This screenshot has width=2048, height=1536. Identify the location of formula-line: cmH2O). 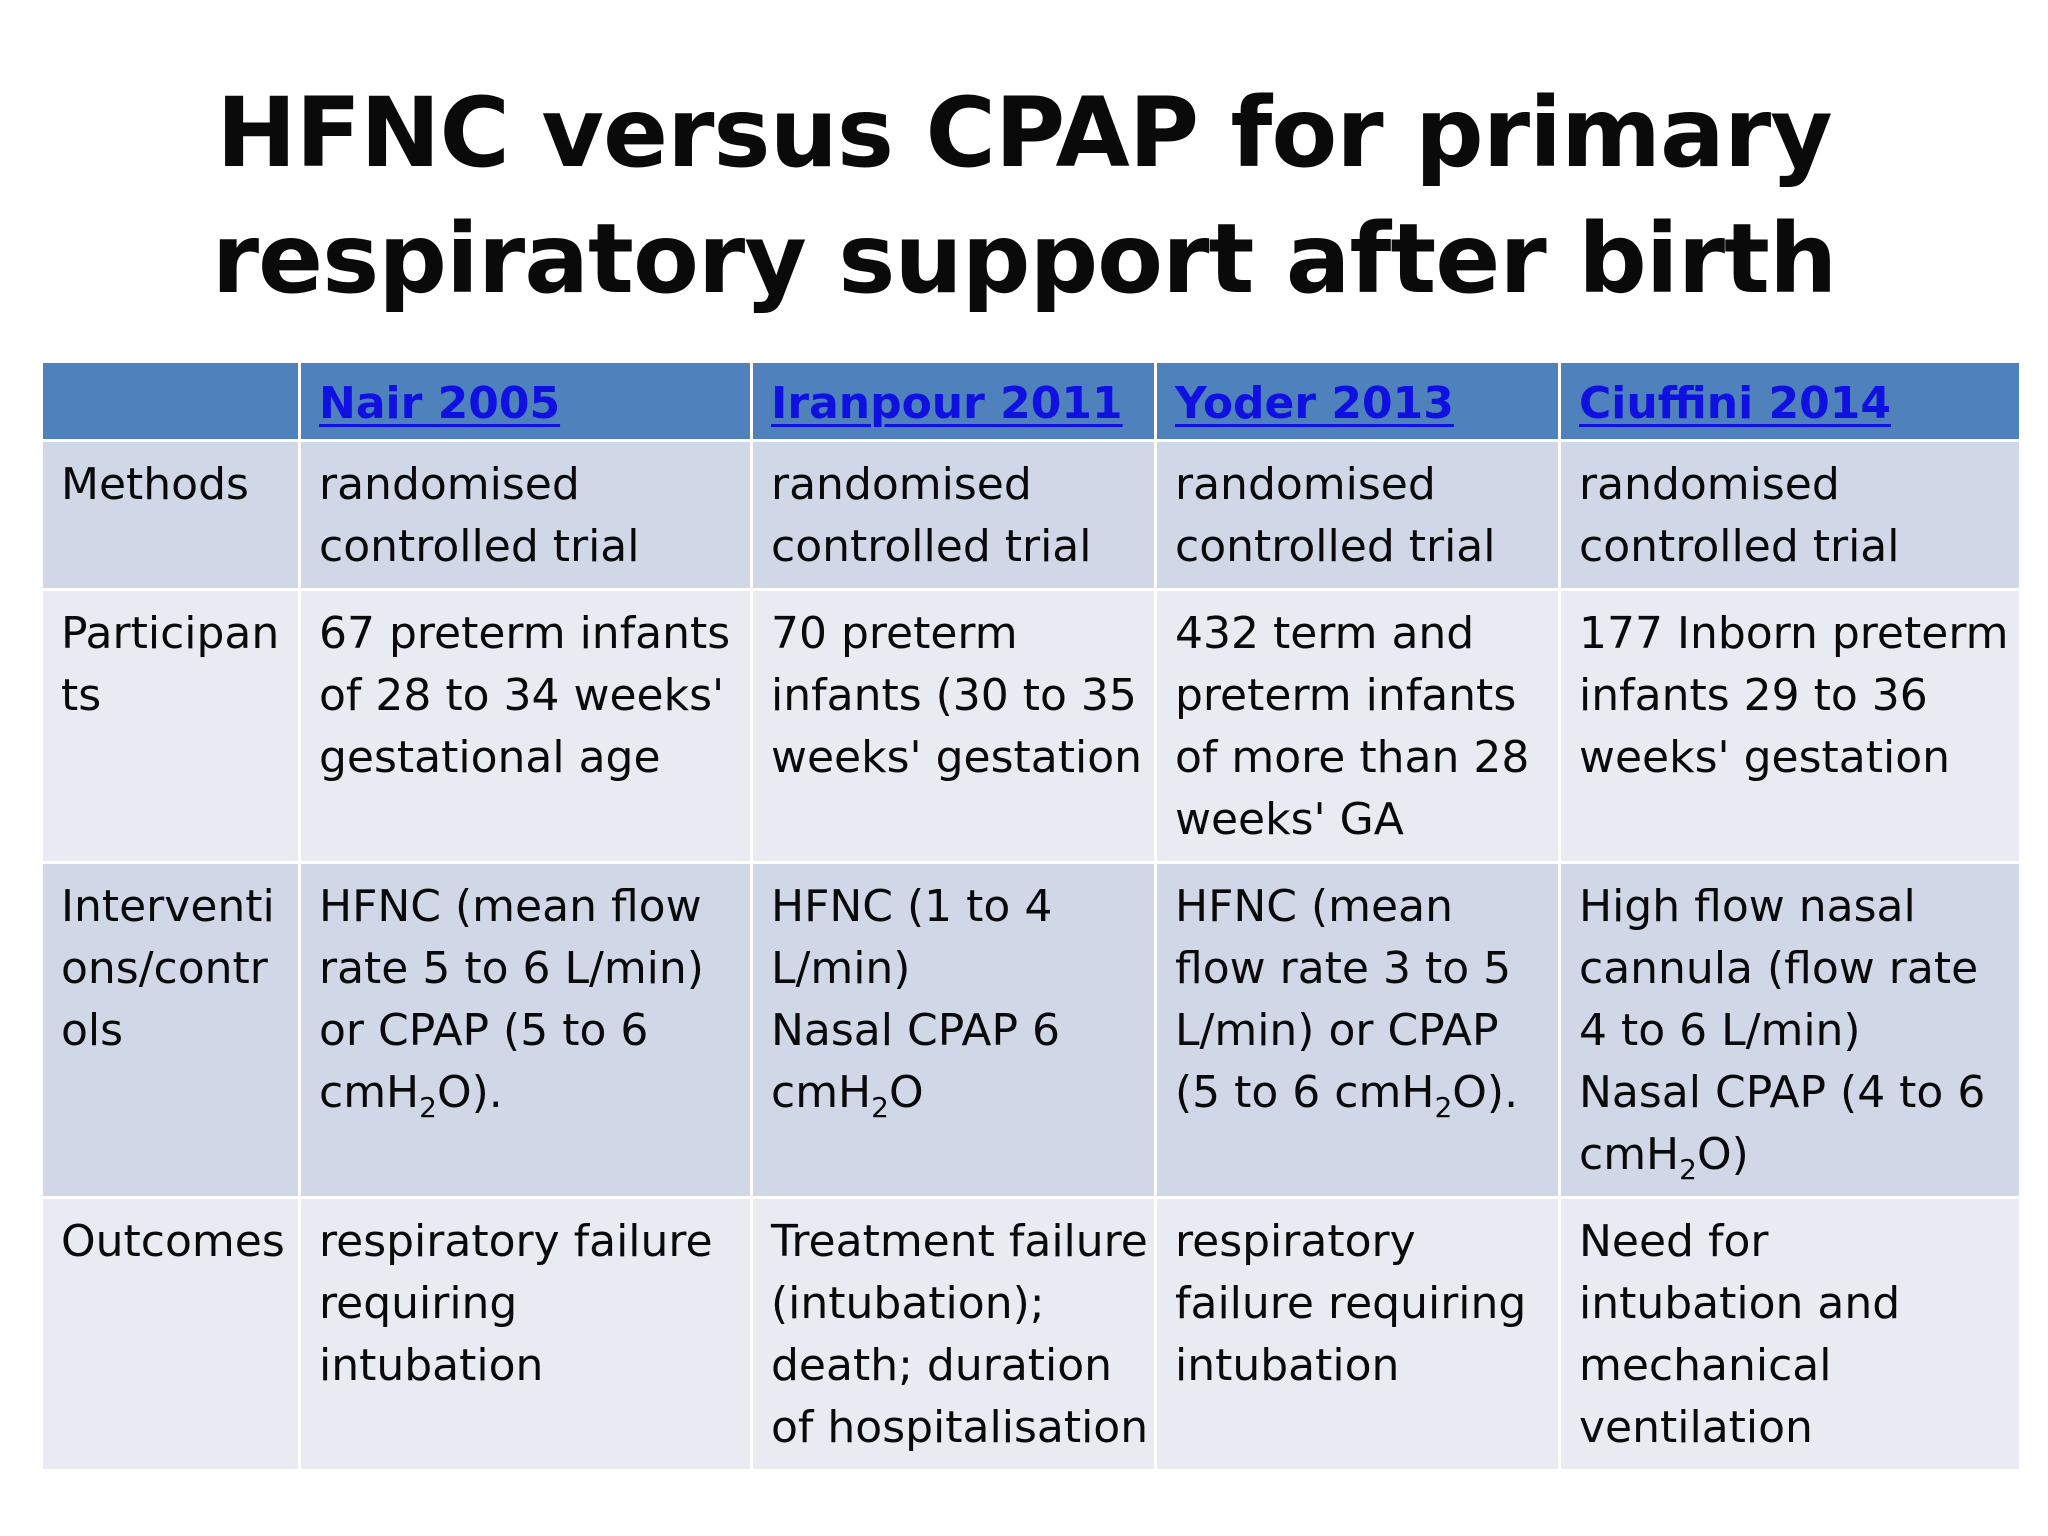
(1664, 1157).